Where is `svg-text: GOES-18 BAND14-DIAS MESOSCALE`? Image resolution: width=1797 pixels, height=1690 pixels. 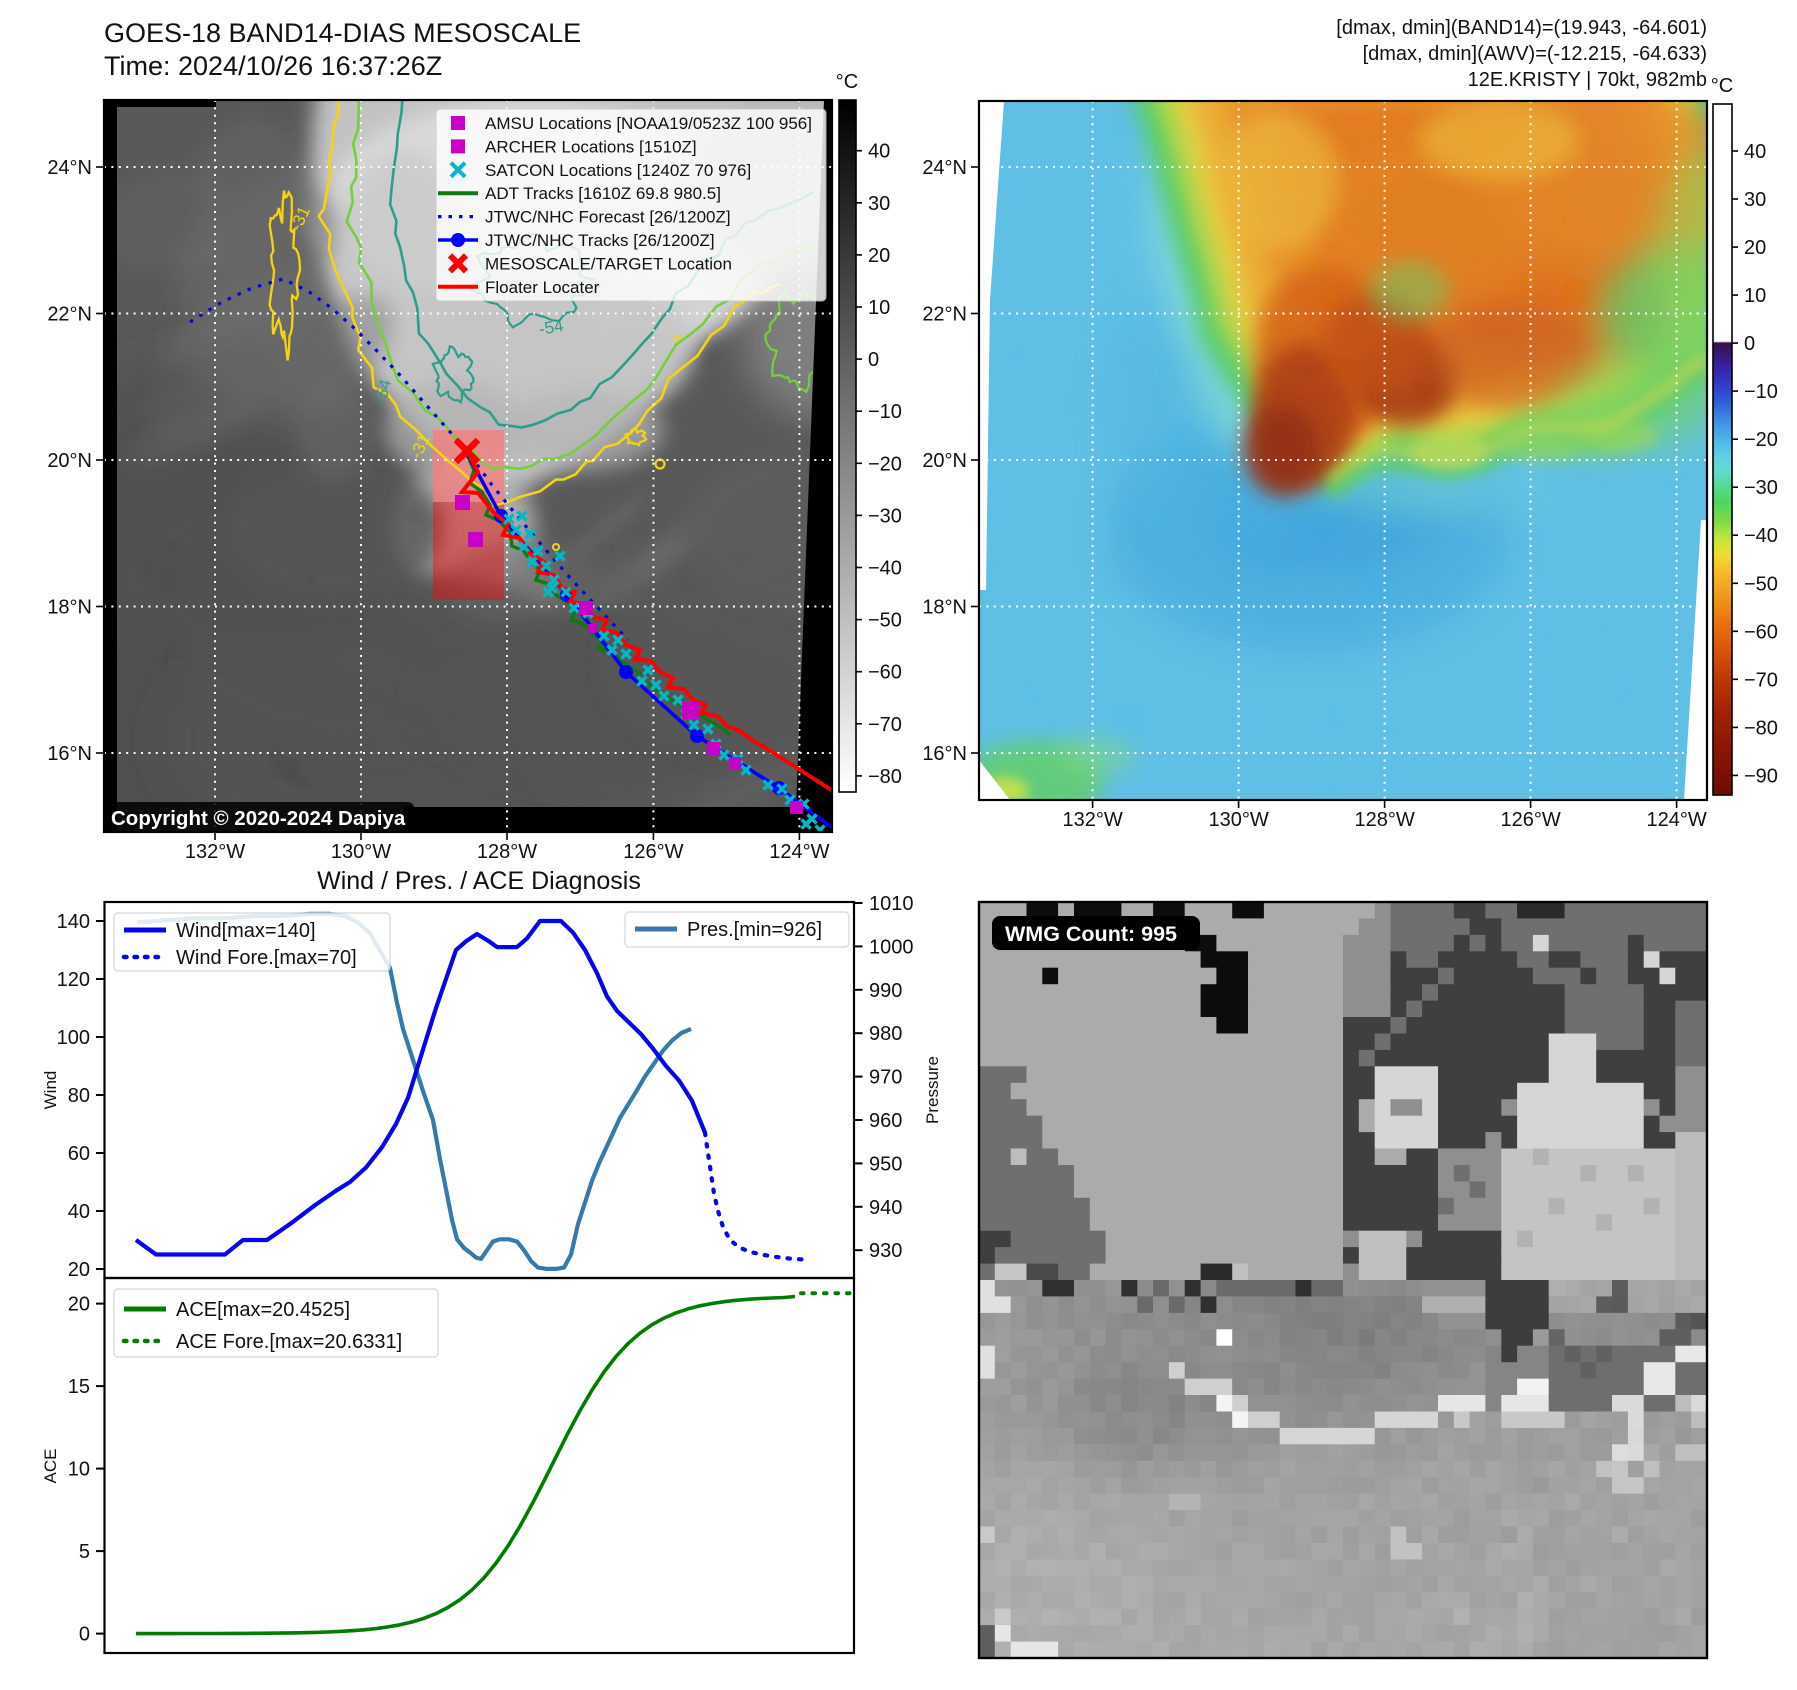
svg-text: GOES-18 BAND14-DIAS MESOSCALE is located at coordinates (342, 33).